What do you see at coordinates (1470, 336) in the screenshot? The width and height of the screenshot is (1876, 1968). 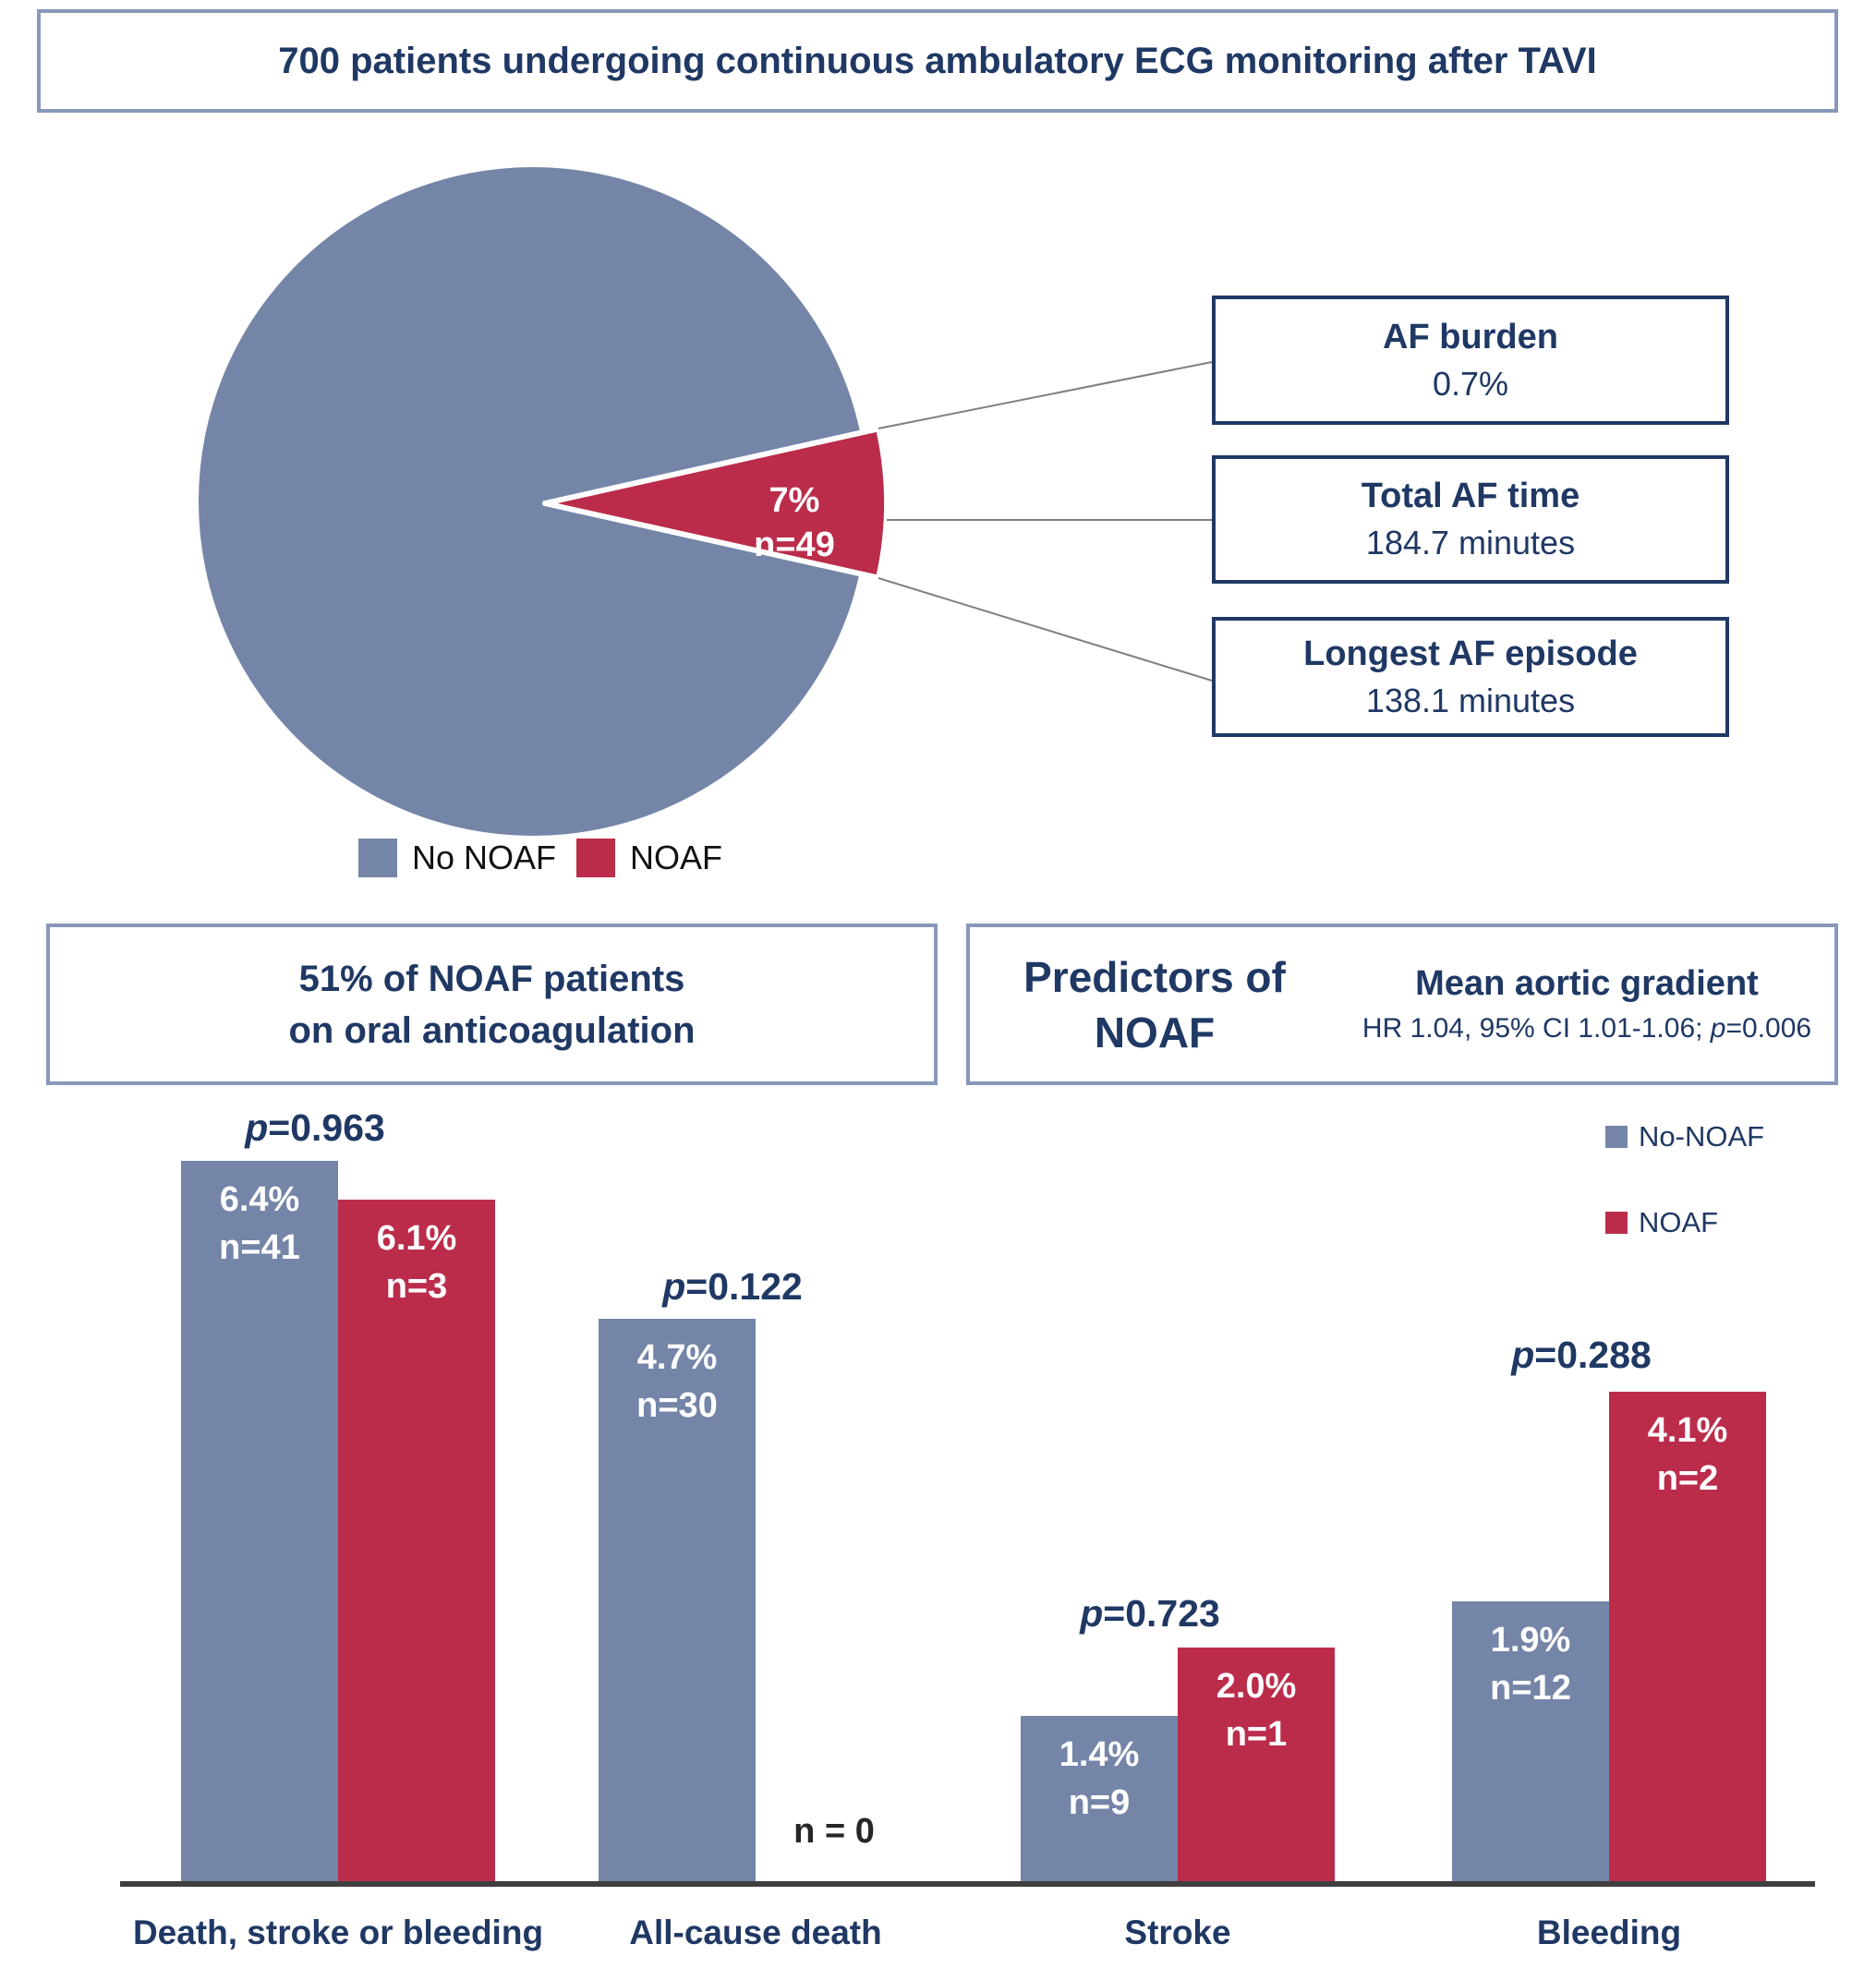 I see `callout-title: AF burden` at bounding box center [1470, 336].